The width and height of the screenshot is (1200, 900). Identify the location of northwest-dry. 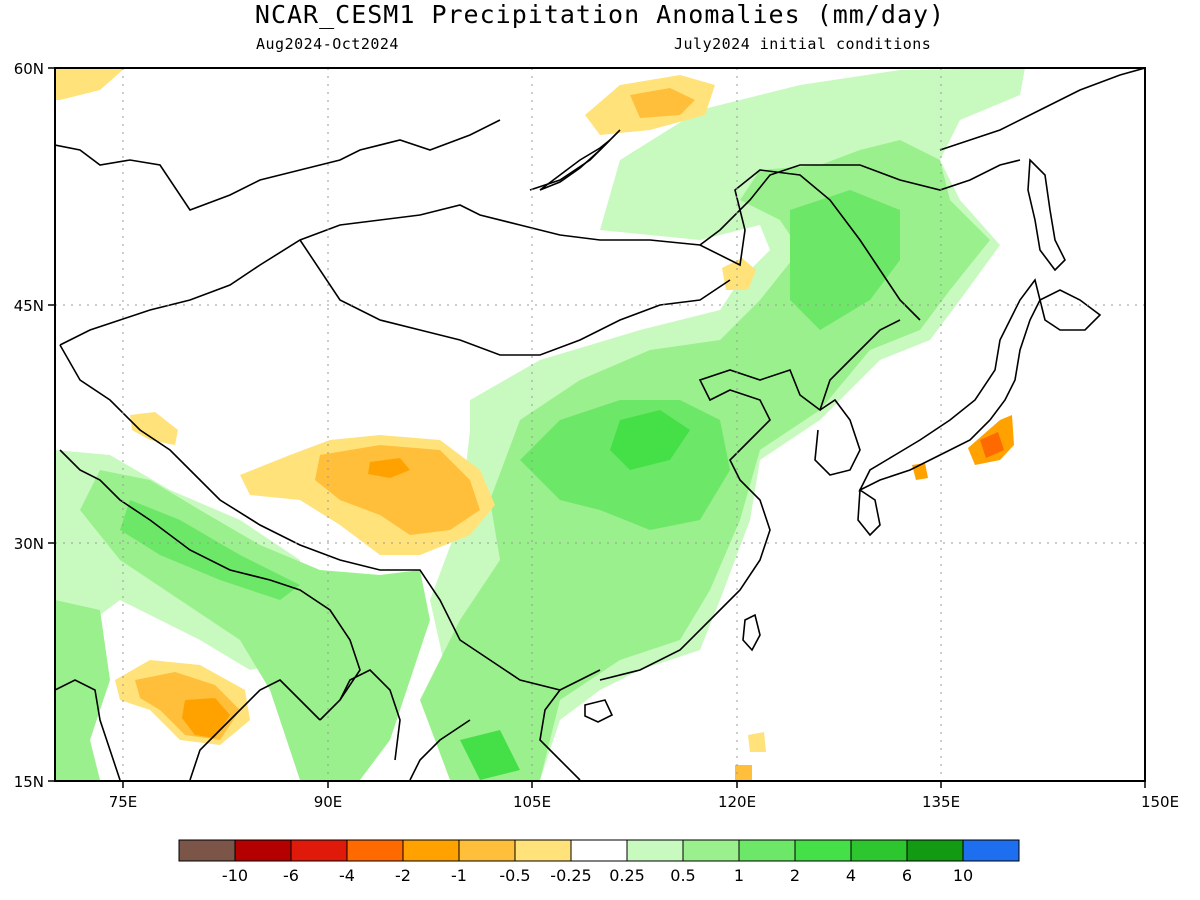
(90, 84).